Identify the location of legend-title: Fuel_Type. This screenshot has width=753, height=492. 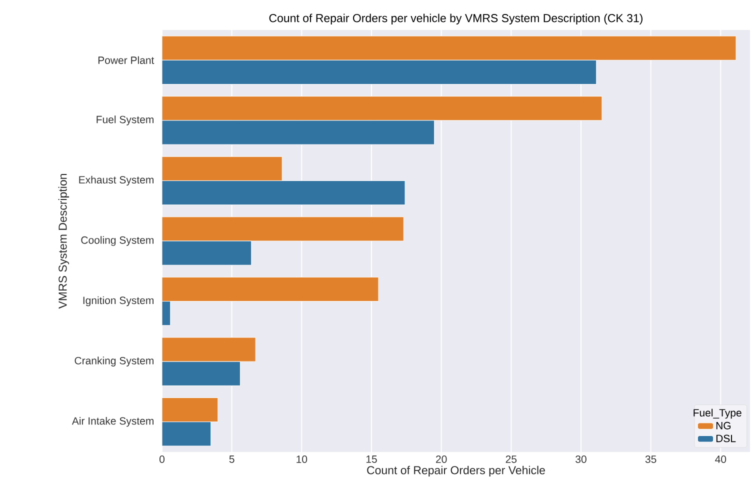
(718, 413).